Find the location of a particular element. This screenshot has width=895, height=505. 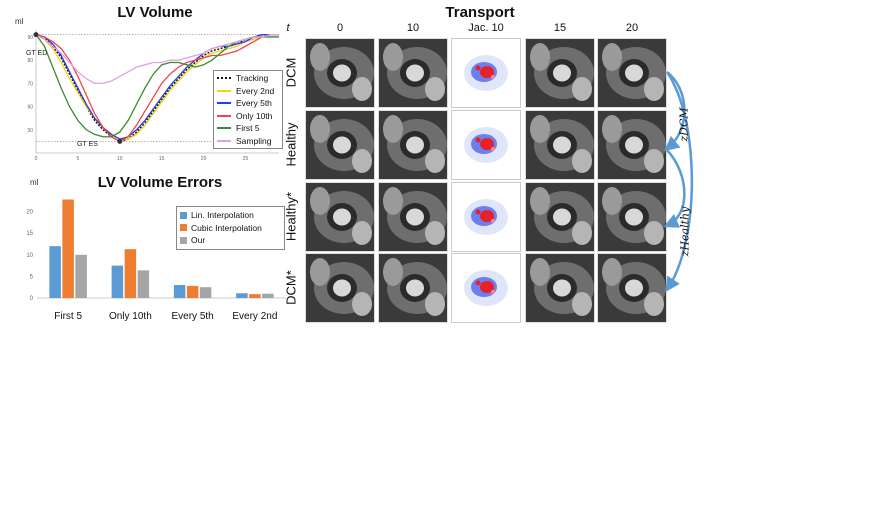

x-tick-label: 15 is located at coordinates (162, 159).